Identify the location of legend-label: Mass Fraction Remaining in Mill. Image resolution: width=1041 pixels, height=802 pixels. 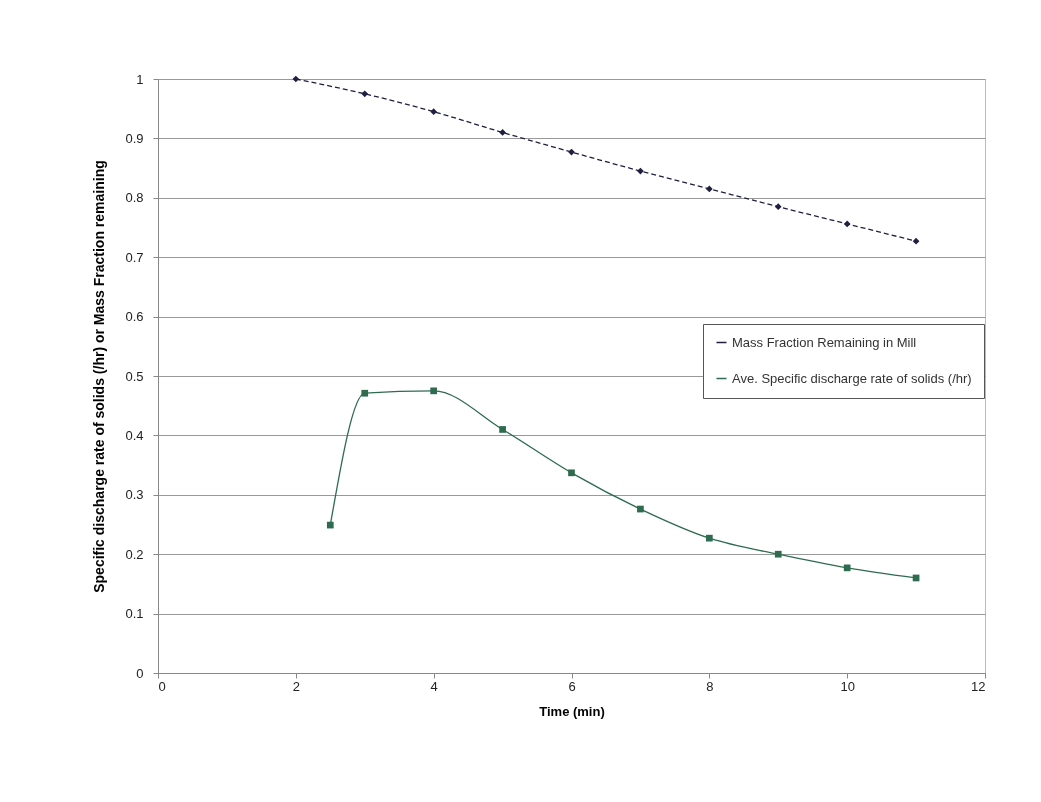
(824, 342).